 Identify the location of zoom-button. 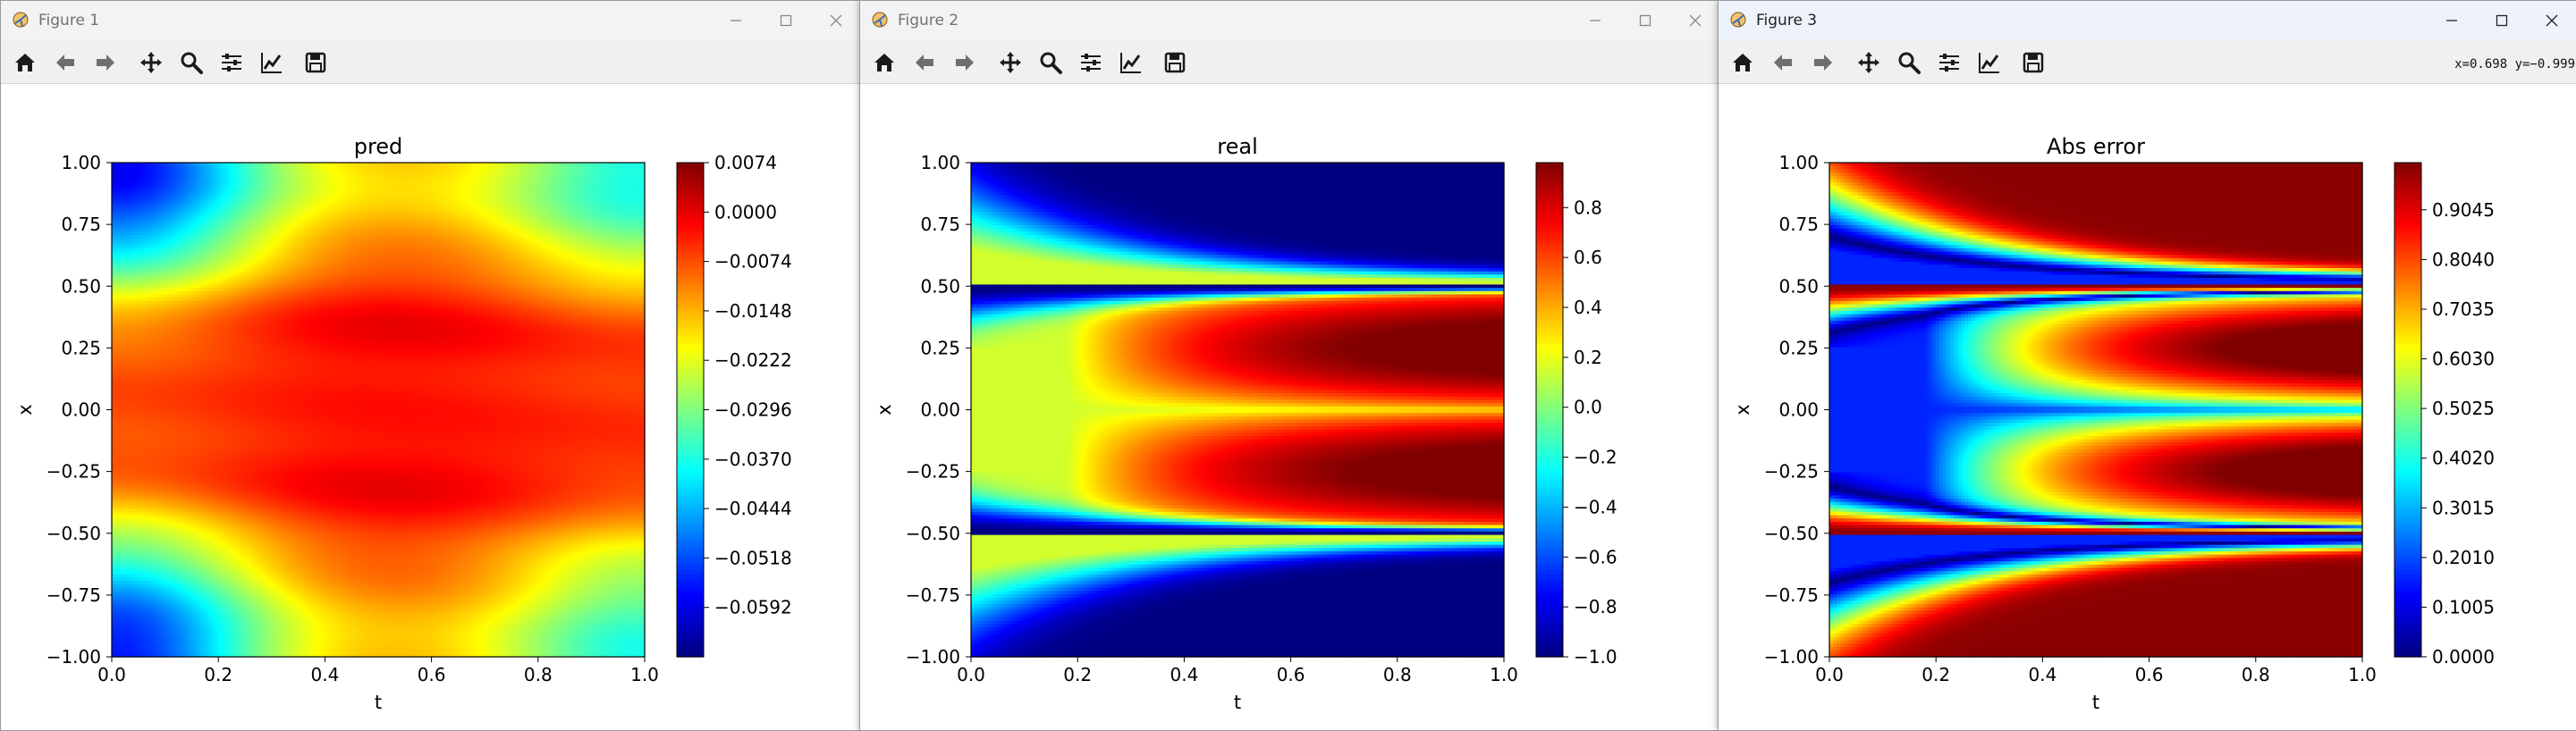
(191, 62).